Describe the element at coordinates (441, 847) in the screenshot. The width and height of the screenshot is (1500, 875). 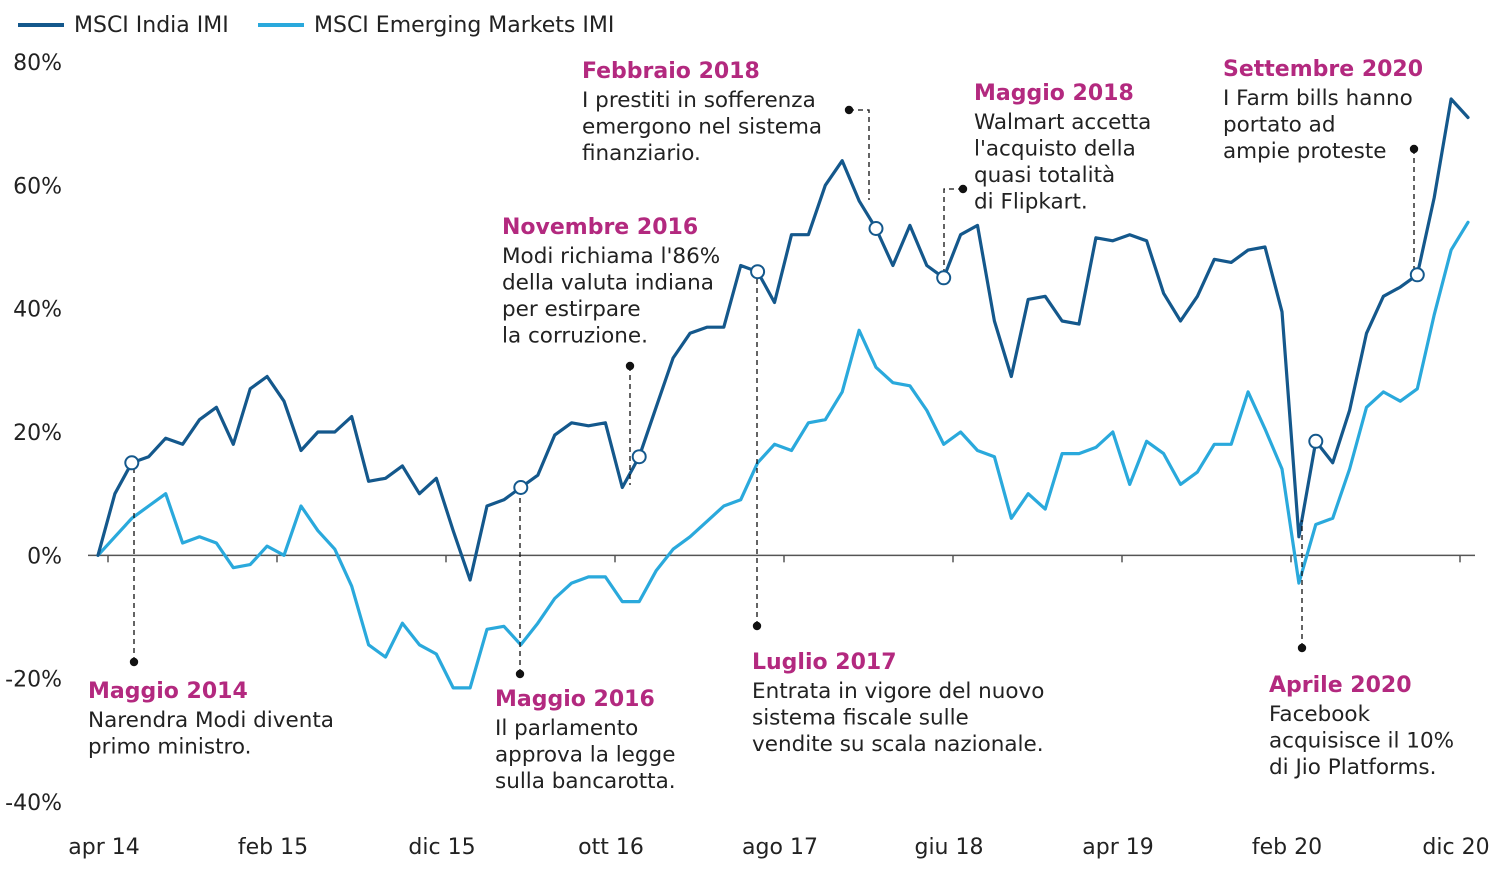
I see `x-tick-label: dic 15` at that location.